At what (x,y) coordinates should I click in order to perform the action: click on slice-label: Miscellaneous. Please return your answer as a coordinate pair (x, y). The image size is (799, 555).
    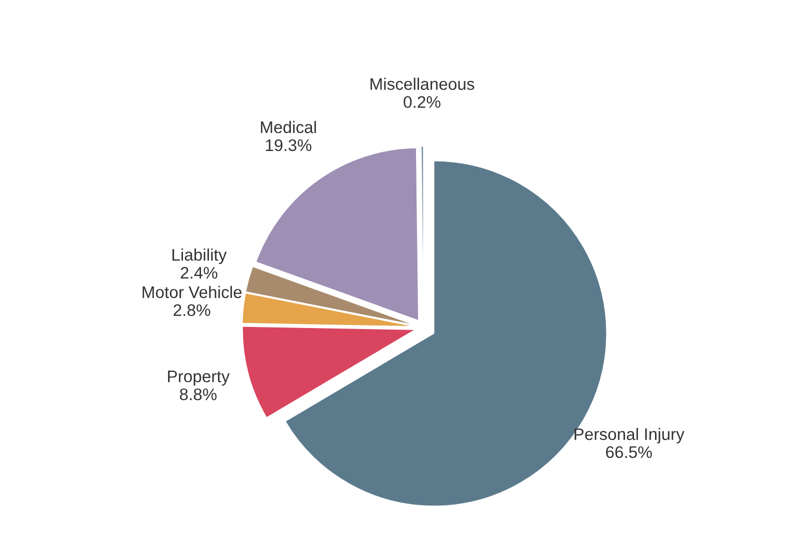
    Looking at the image, I should click on (422, 84).